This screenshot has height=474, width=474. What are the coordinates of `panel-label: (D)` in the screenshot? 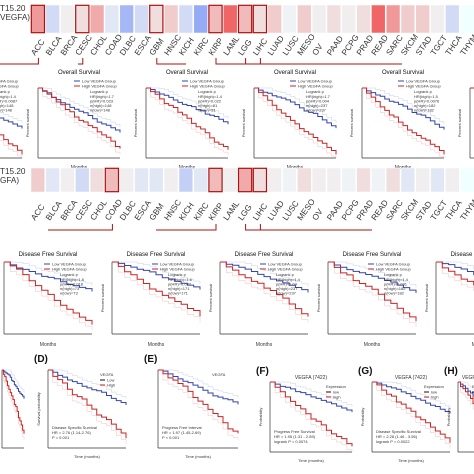 It's located at (41, 359).